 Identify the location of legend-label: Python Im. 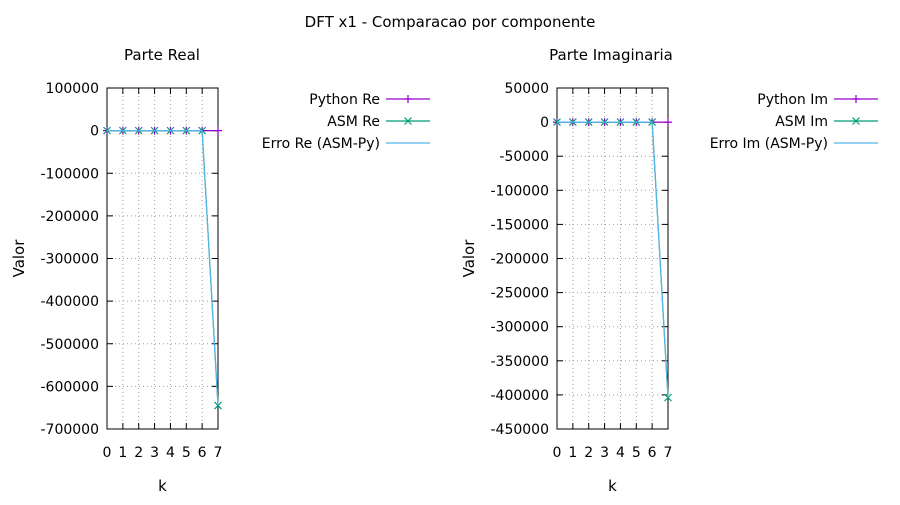
(792, 100).